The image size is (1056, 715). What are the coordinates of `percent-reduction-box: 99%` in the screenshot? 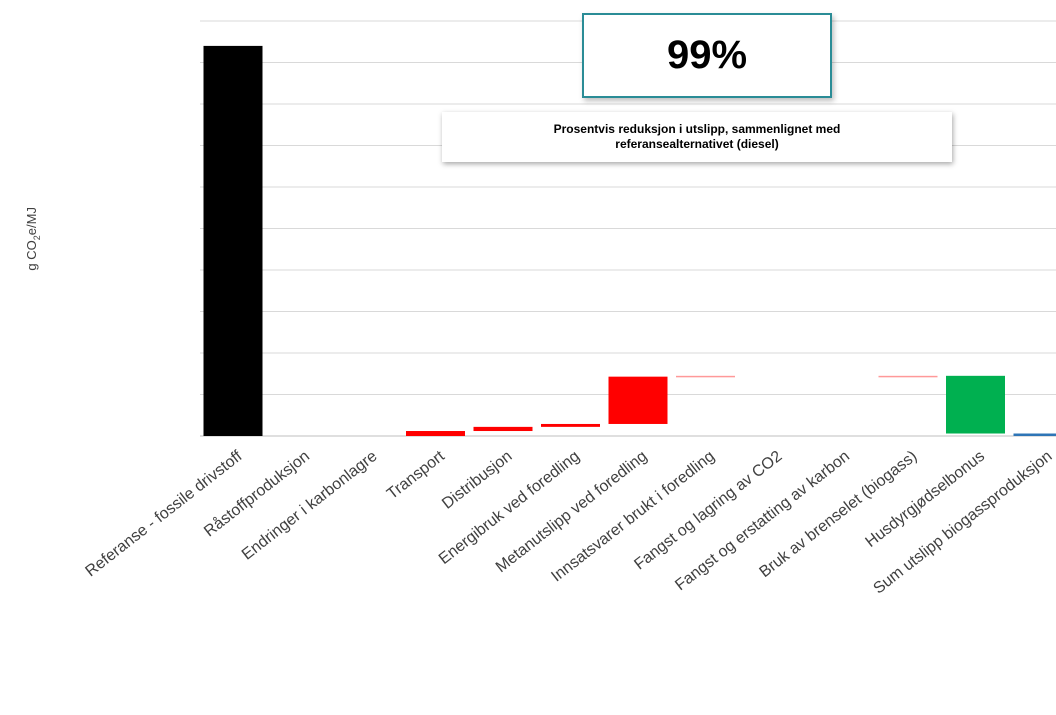 It's located at (707, 55).